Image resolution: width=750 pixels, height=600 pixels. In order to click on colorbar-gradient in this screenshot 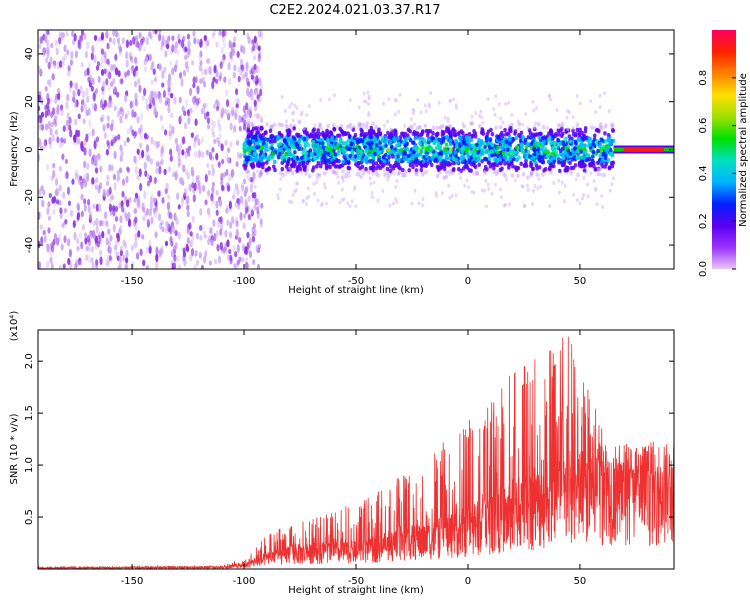, I will do `click(724, 149)`.